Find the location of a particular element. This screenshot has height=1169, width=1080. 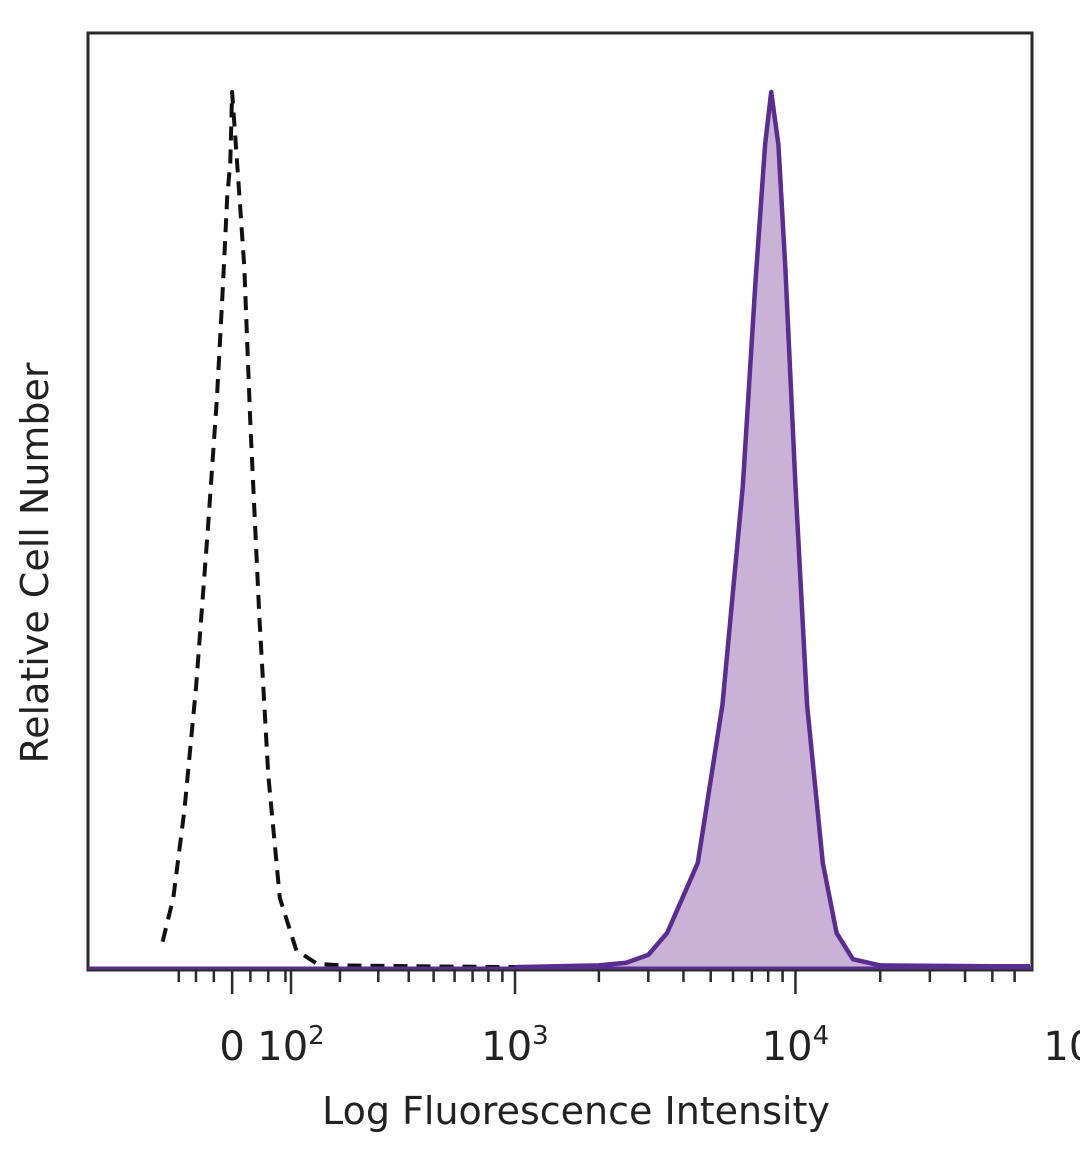

x-tick-label: 104 is located at coordinates (795, 1045).